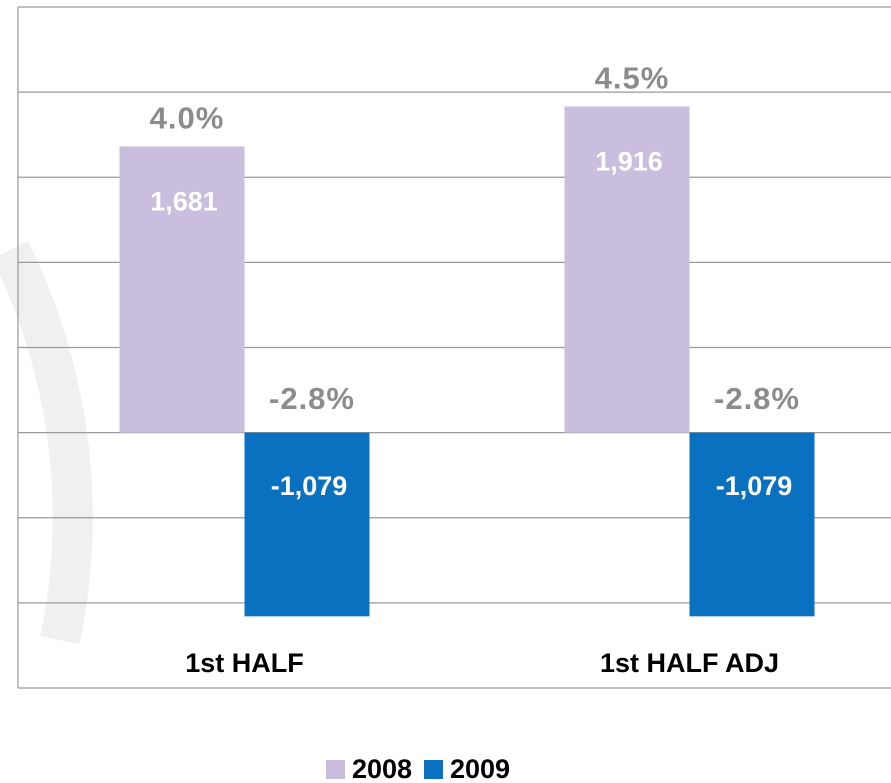  Describe the element at coordinates (382, 768) in the screenshot. I see `legend-label: 2008` at that location.